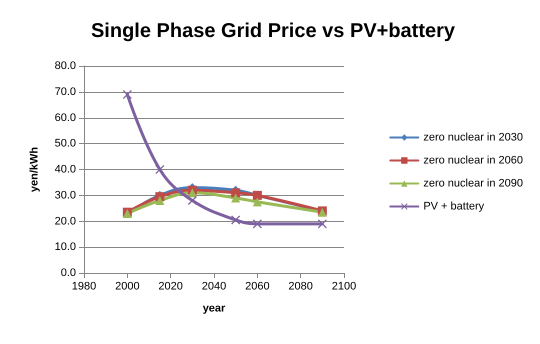 The height and width of the screenshot is (344, 540). Describe the element at coordinates (34, 169) in the screenshot. I see `y-axis-title: yen/kWh` at that location.